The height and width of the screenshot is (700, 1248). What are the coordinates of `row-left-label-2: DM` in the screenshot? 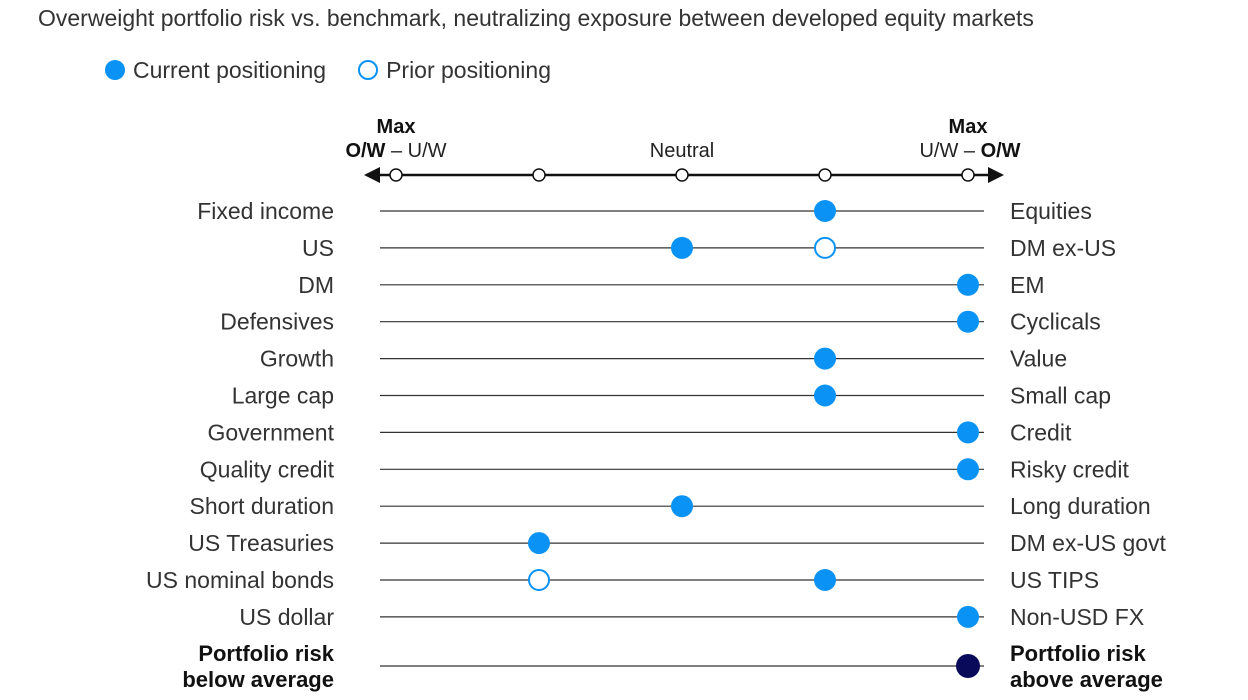 It's located at (316, 285).